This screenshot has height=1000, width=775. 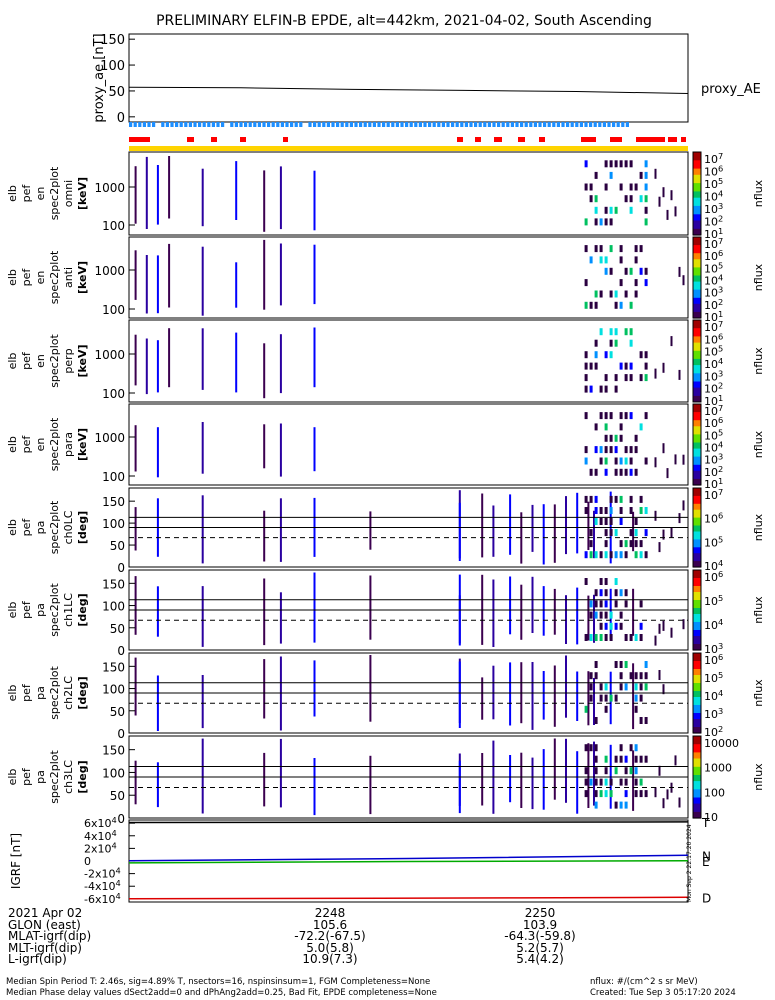 What do you see at coordinates (113, 310) in the screenshot?
I see `y-tick-label: 100` at bounding box center [113, 310].